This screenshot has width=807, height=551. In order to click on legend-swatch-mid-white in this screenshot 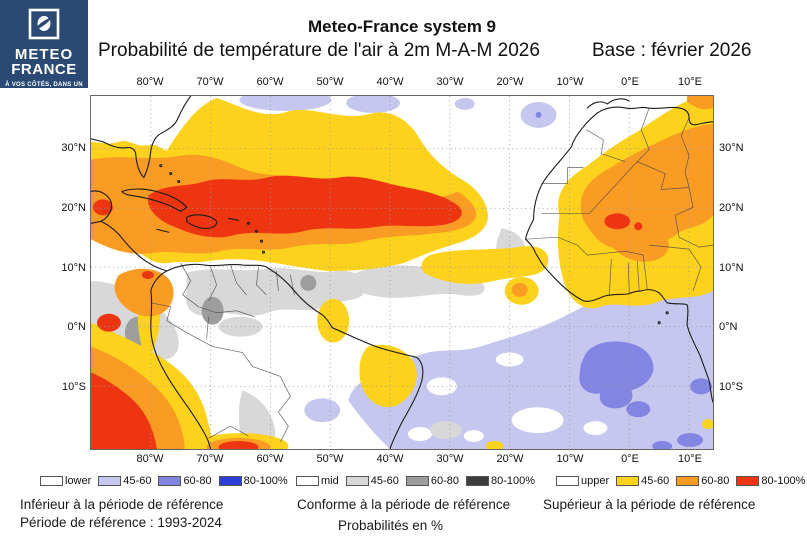, I will do `click(307, 481)`.